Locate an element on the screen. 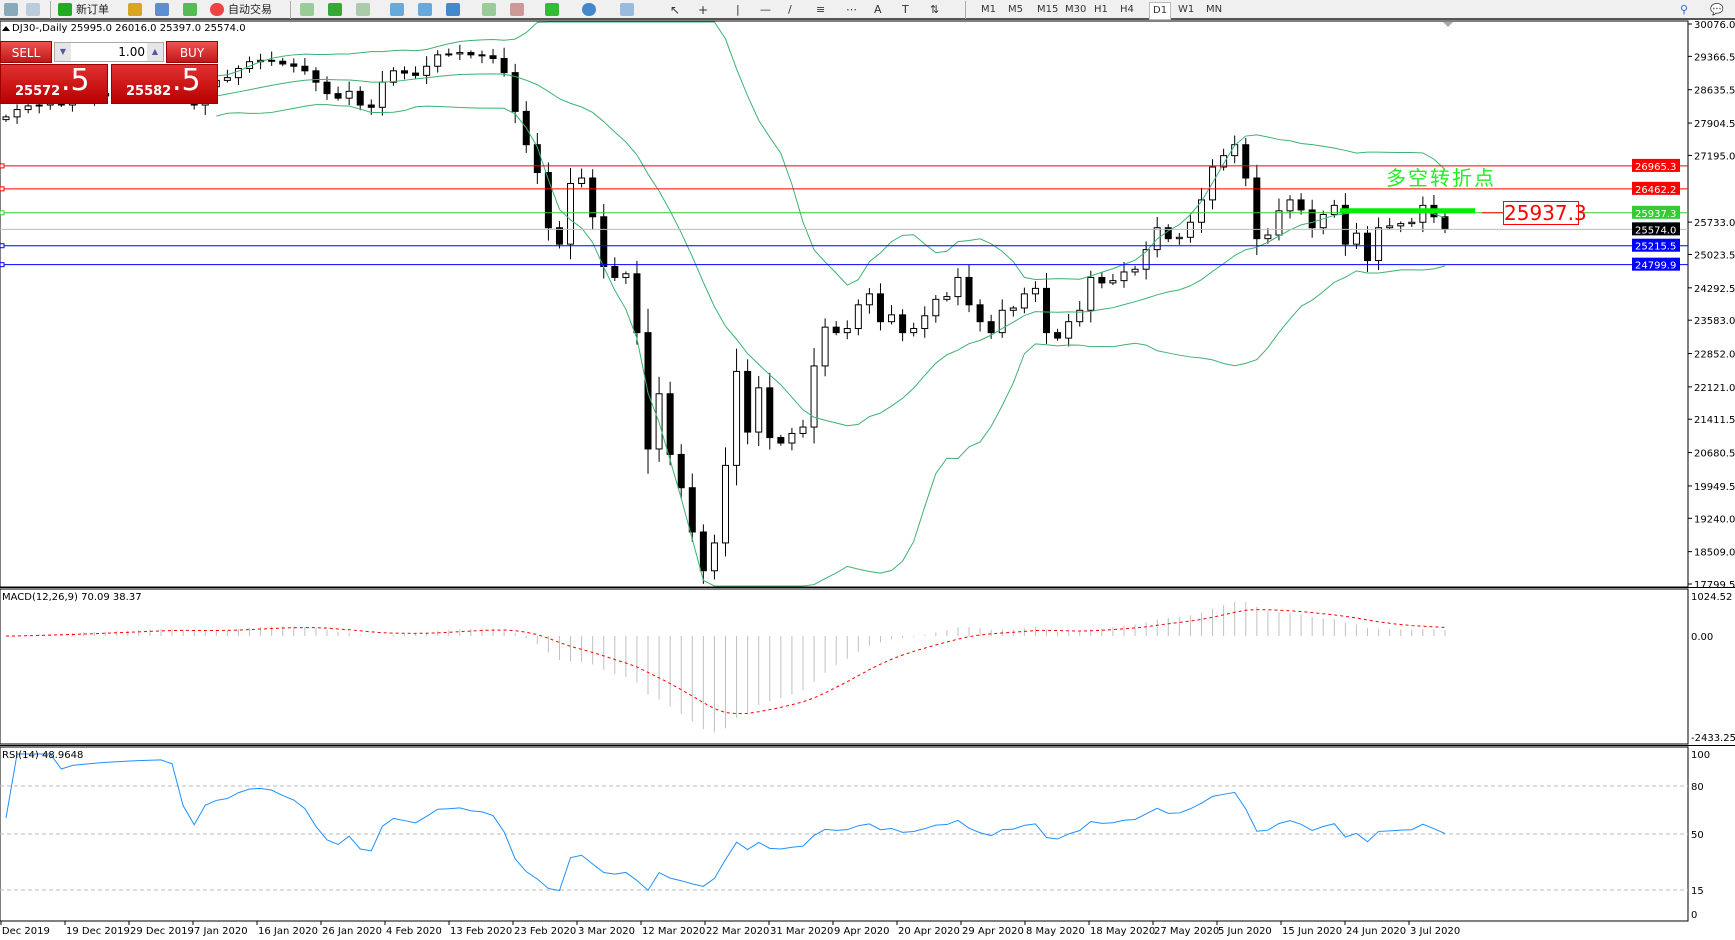 The image size is (1735, 940). market-icon is located at coordinates (162, 9).